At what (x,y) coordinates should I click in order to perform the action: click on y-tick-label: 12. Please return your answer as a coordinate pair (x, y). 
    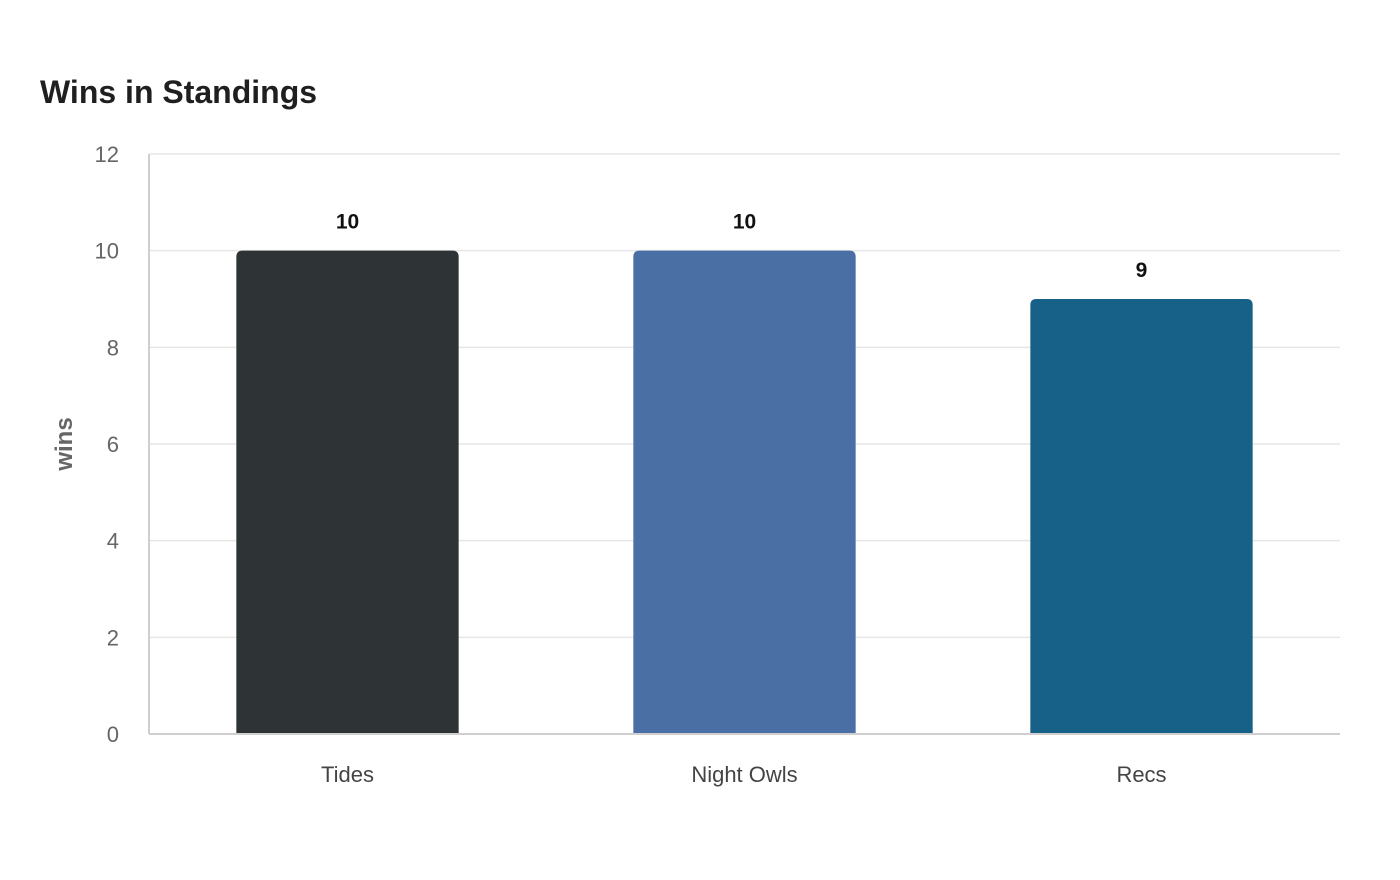
    Looking at the image, I should click on (107, 154).